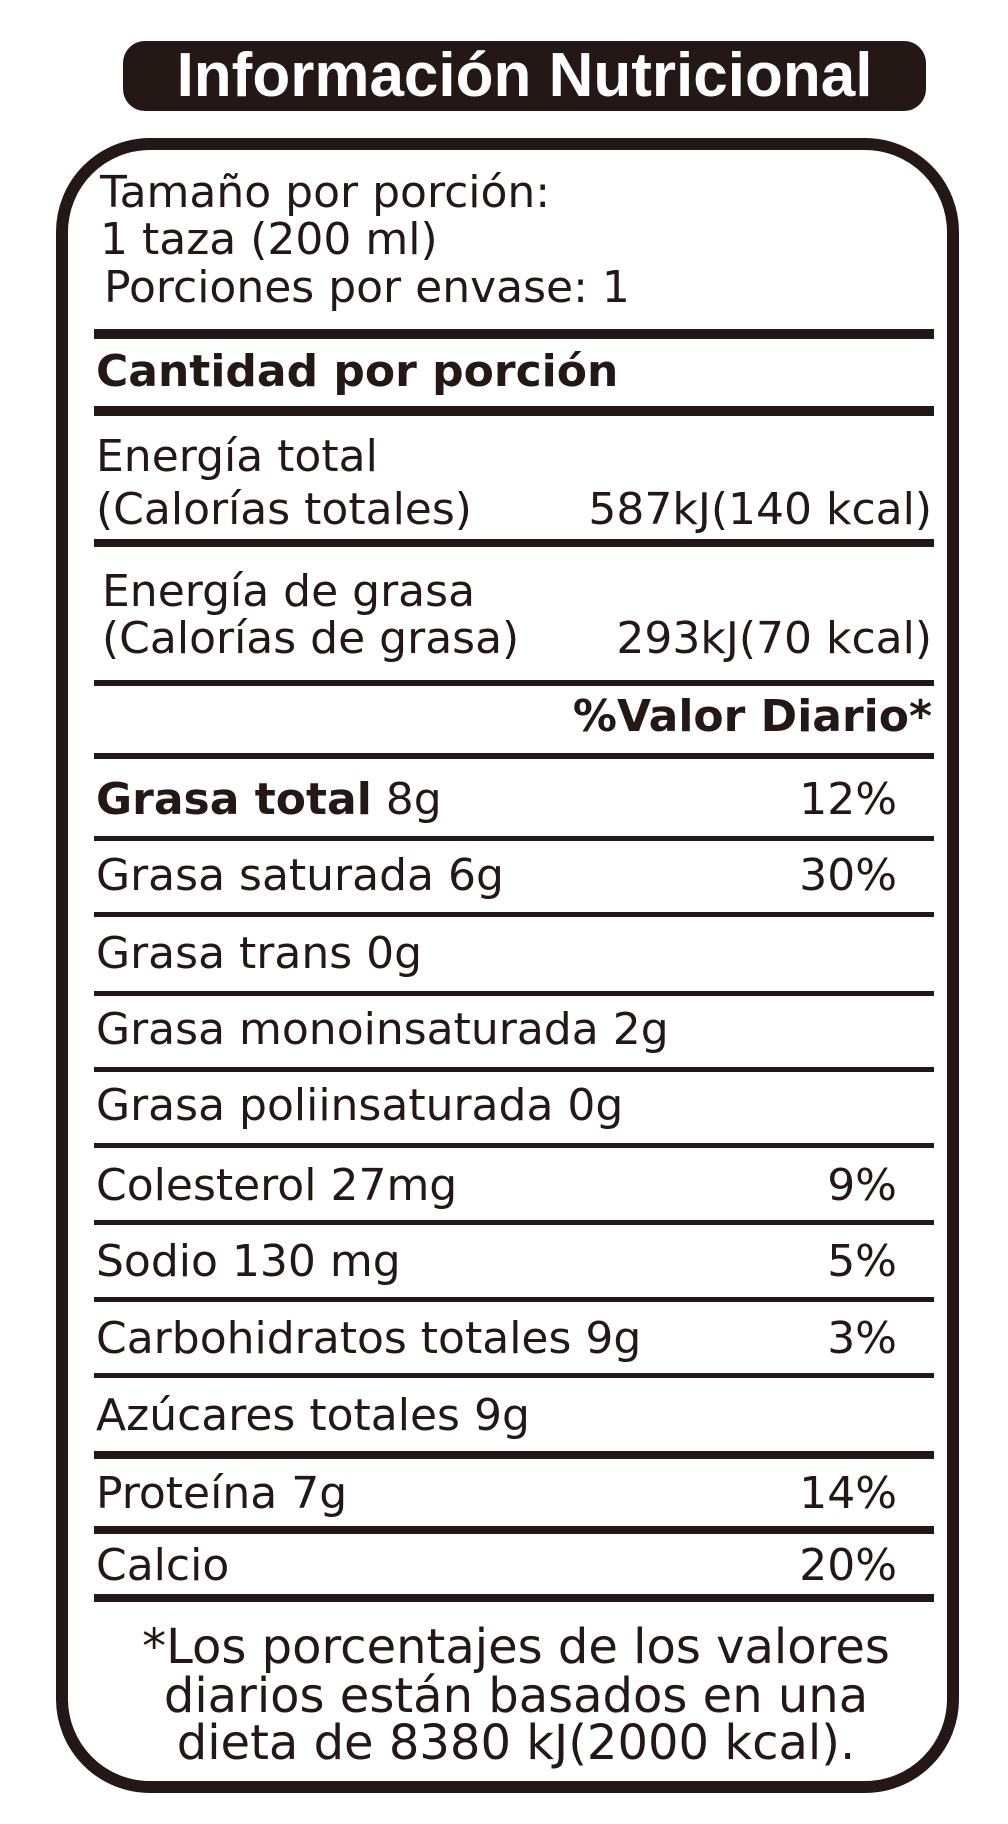 The height and width of the screenshot is (1824, 1008). I want to click on nutrient-name: Colesterol 27mg, so click(277, 1185).